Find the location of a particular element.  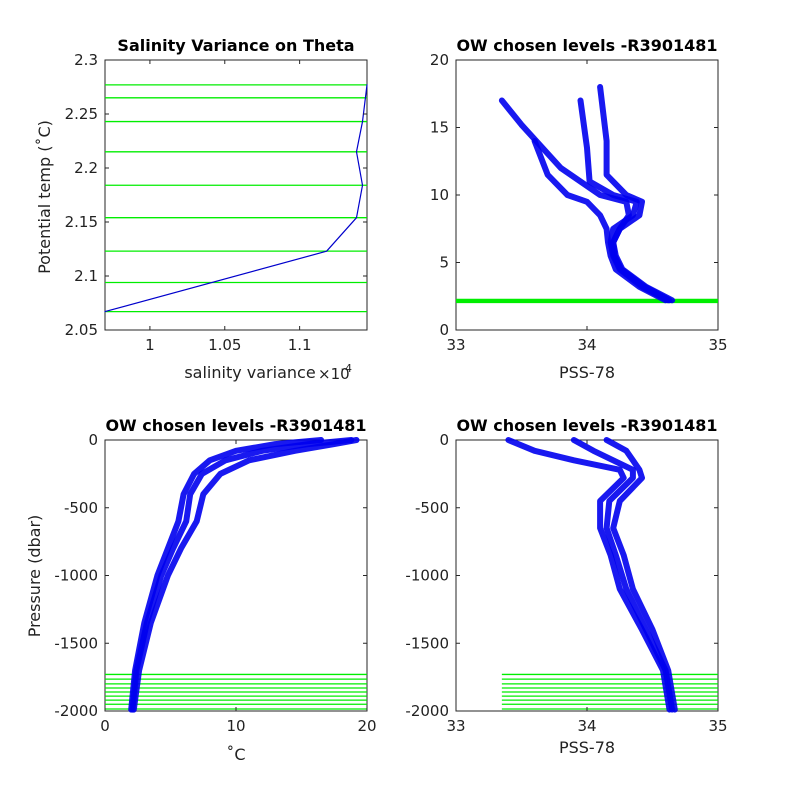

x-axis-multiplier-1: ×10 is located at coordinates (334, 374).